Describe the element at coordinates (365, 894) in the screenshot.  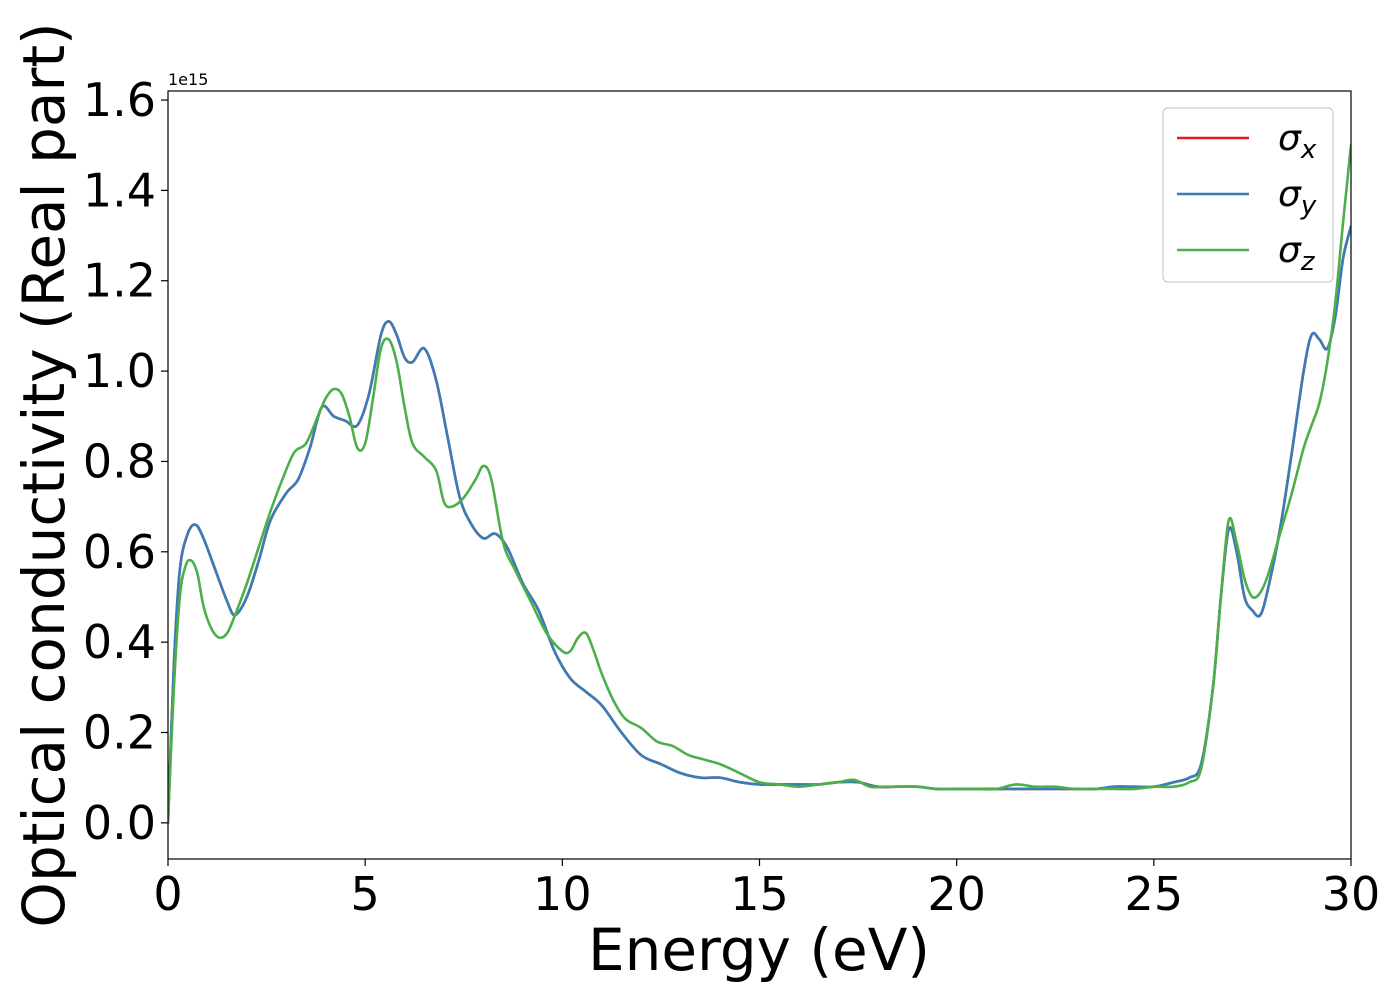
I see `x-tick-label: 5` at that location.